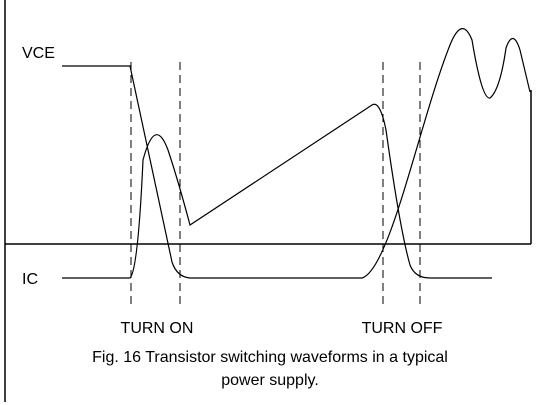 The image size is (537, 405). I want to click on turn-off-label: TURN OFF, so click(402, 328).